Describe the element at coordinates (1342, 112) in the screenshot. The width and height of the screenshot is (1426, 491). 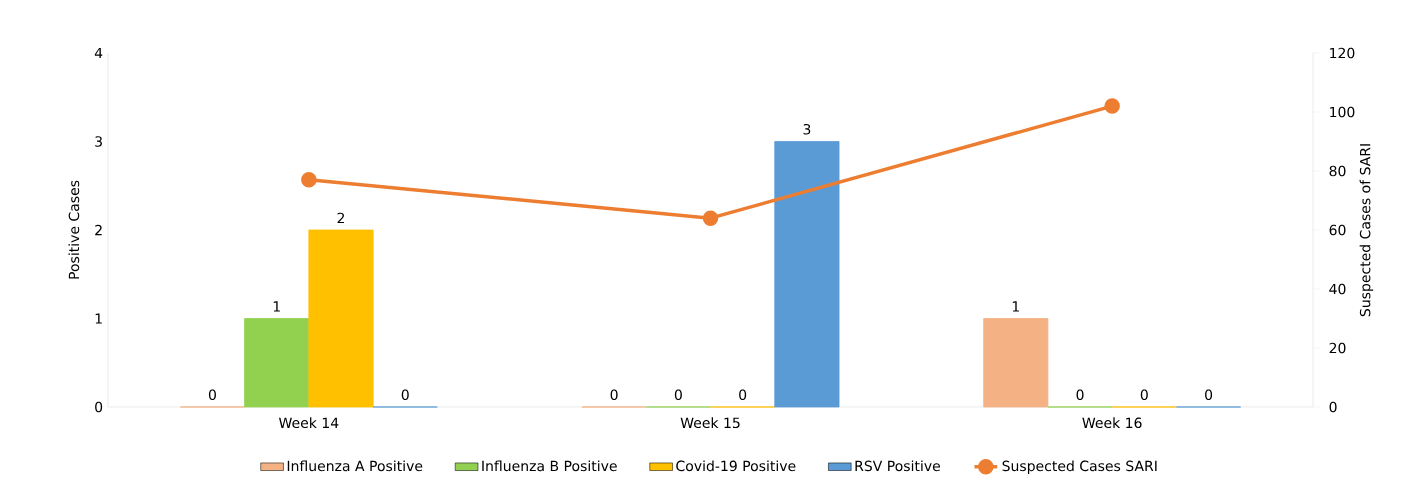
I see `y2-tick-label: 100` at that location.